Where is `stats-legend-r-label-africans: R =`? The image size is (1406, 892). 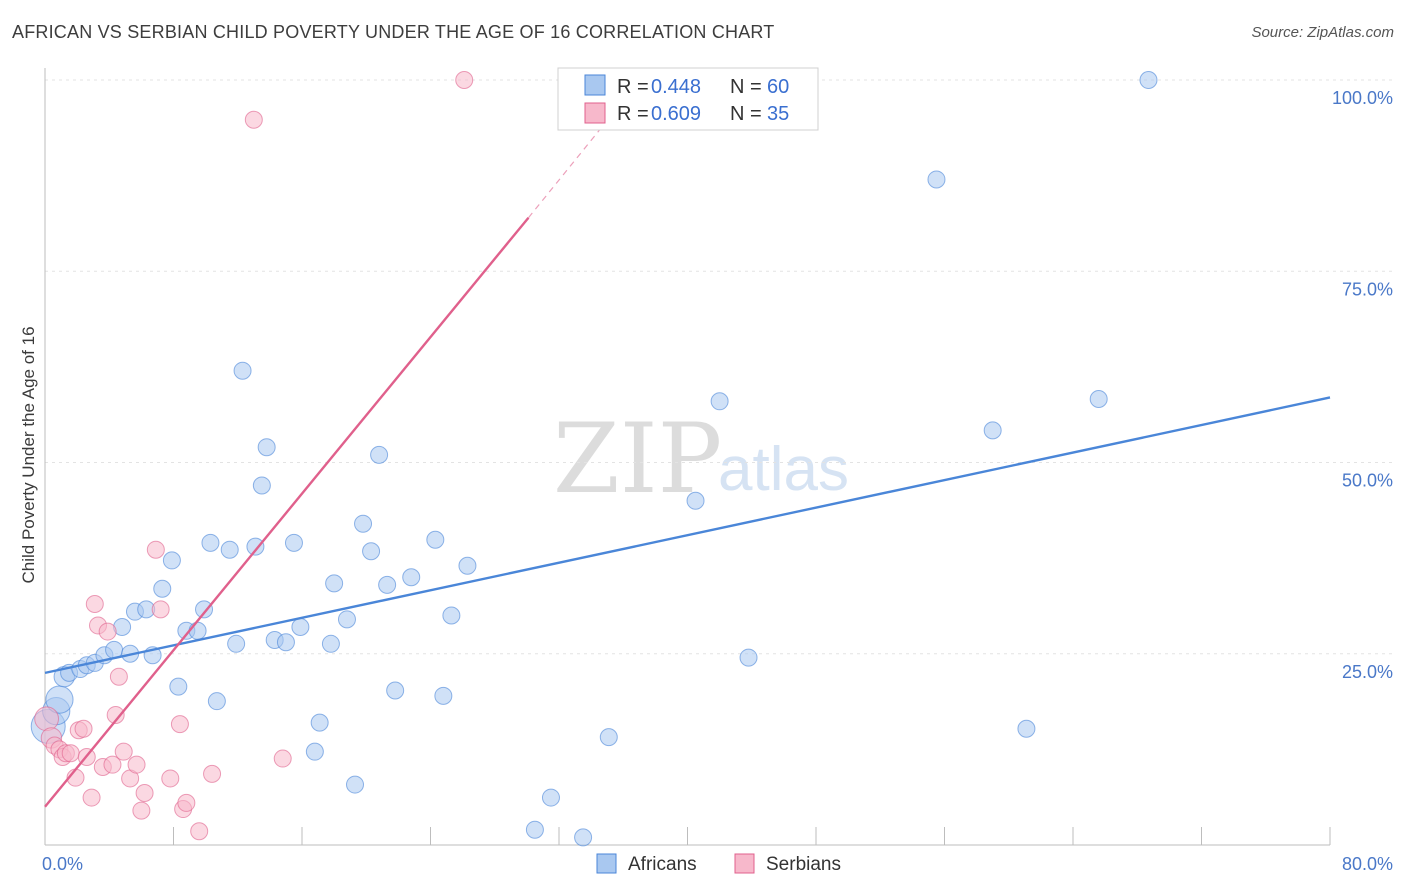 stats-legend-r-label-africans: R = is located at coordinates (633, 87).